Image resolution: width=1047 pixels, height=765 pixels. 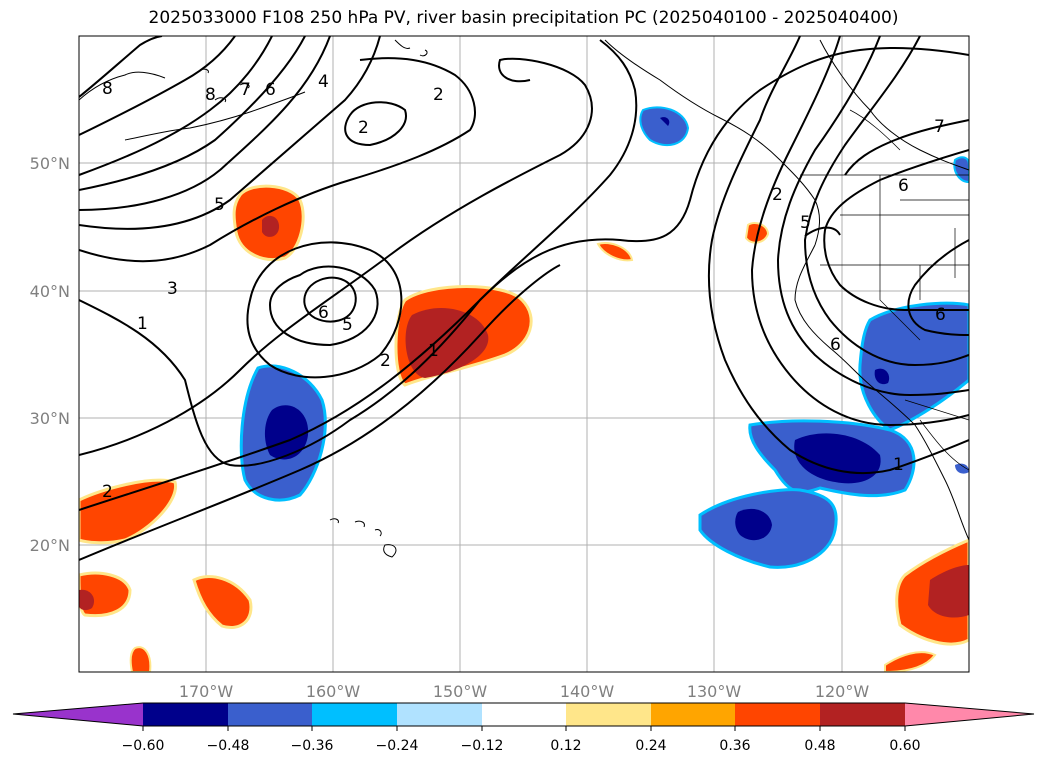 I want to click on contour-label: 3, so click(x=172, y=289).